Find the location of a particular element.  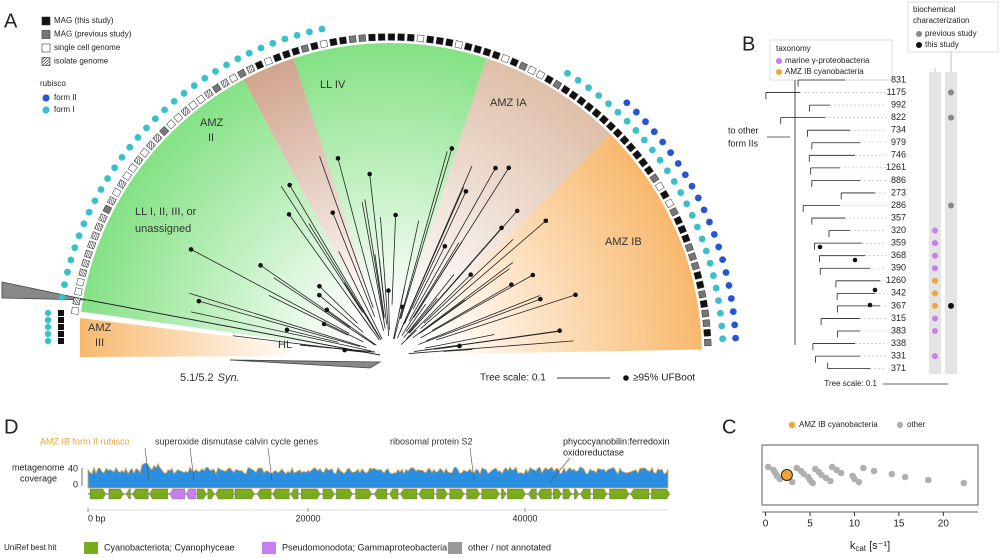

coverage-area is located at coordinates (378, 475).